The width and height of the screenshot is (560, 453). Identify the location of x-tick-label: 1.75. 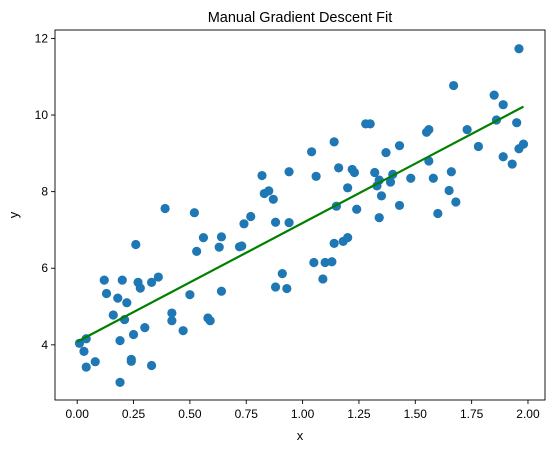
(472, 414).